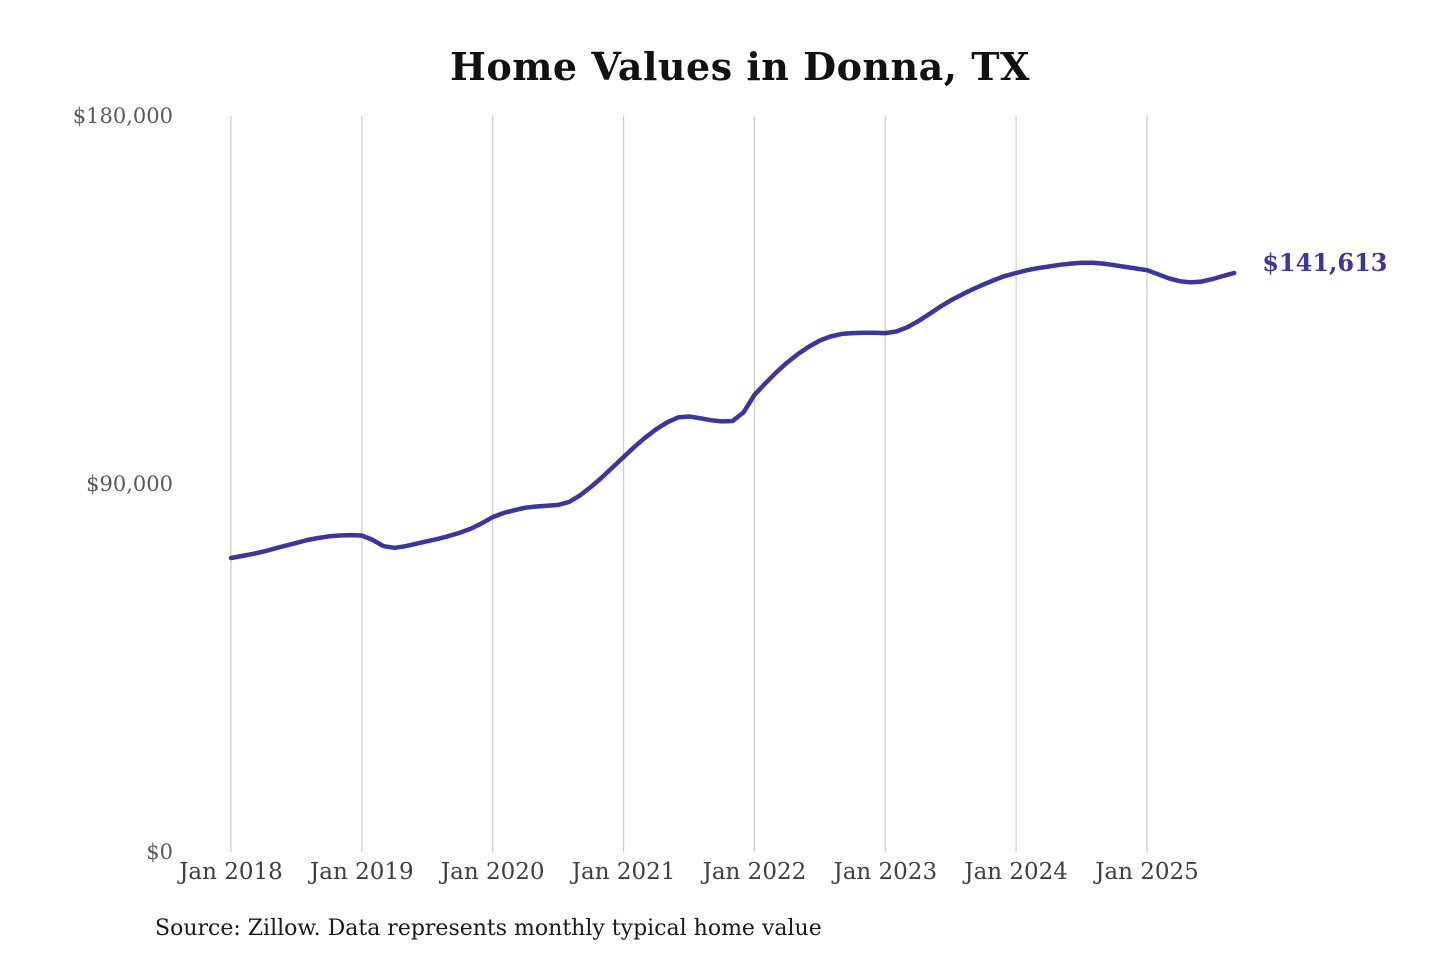 The image size is (1440, 960). Describe the element at coordinates (129, 484) in the screenshot. I see `y-tick-label: $90,000` at that location.